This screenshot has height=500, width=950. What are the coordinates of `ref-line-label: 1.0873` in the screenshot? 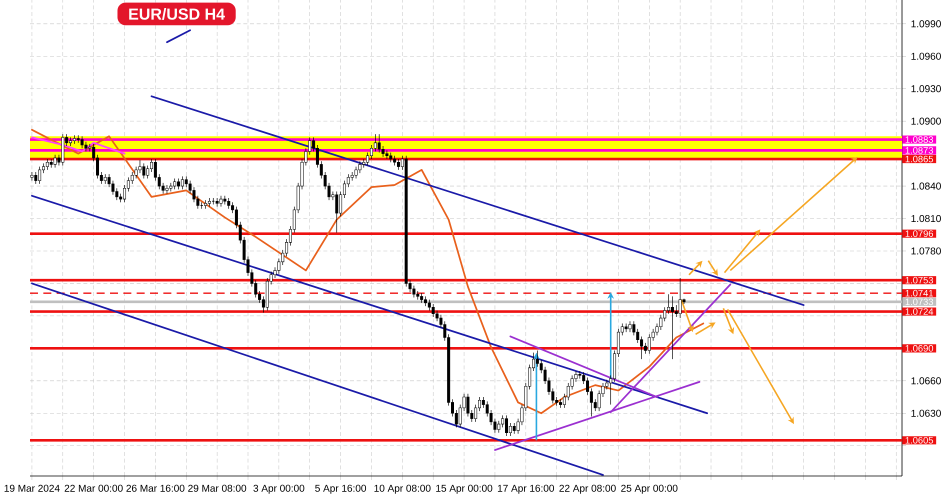 It's located at (920, 150).